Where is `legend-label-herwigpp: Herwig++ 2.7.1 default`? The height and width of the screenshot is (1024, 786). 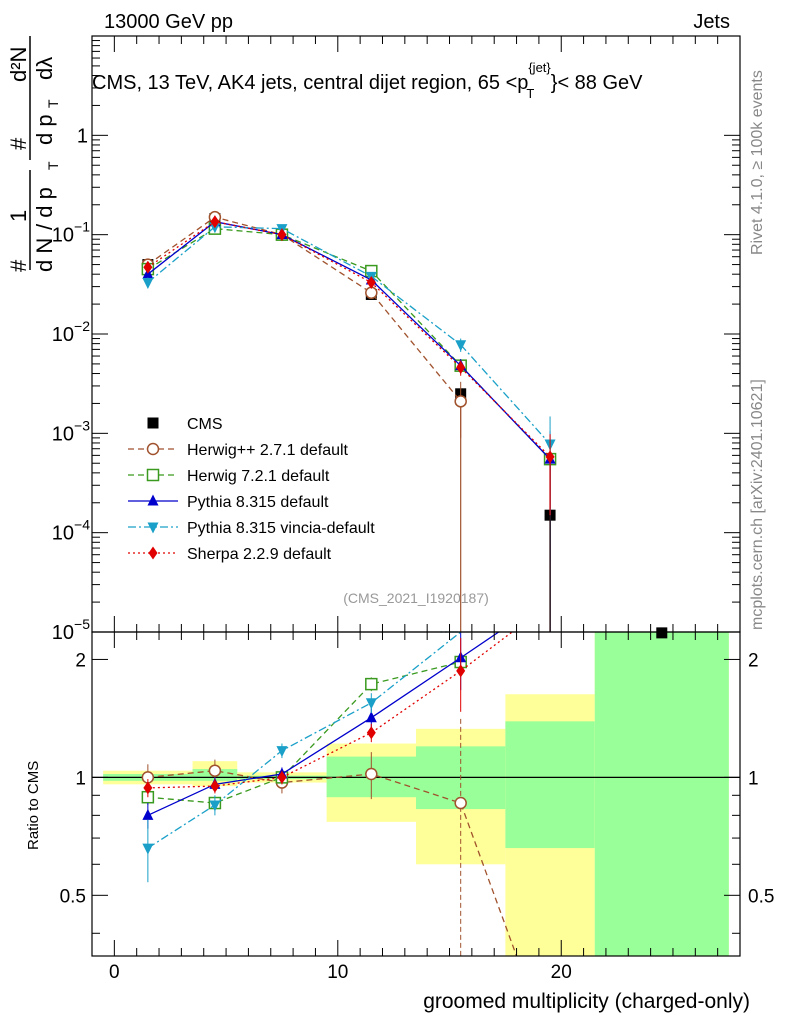 legend-label-herwigpp: Herwig++ 2.7.1 default is located at coordinates (268, 450).